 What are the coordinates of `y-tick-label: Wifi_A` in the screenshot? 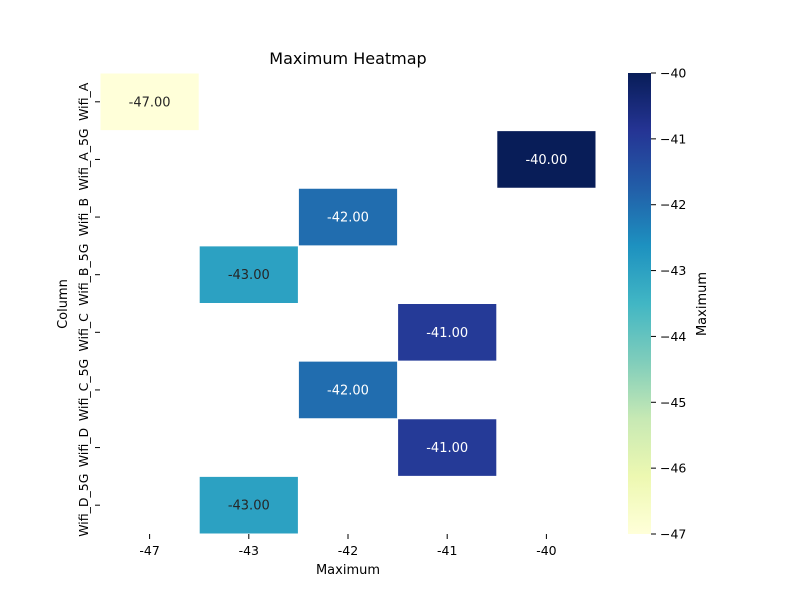 It's located at (83, 101).